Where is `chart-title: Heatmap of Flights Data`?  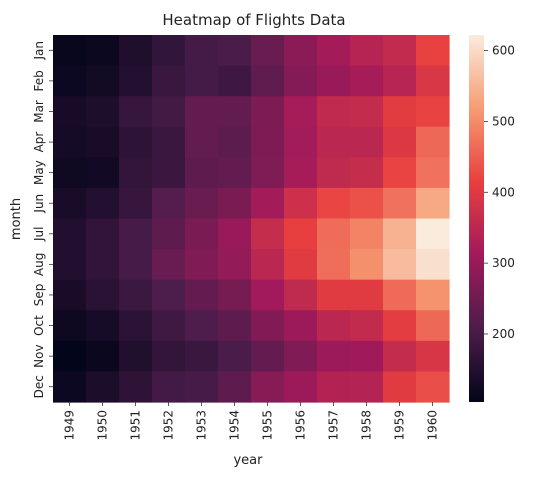
chart-title: Heatmap of Flights Data is located at coordinates (253, 20).